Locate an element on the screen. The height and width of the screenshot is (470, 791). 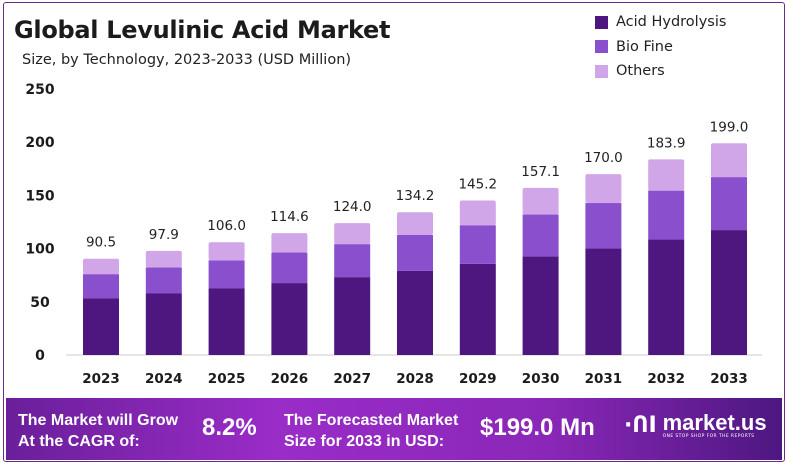
total-label: 90.5 is located at coordinates (101, 243).